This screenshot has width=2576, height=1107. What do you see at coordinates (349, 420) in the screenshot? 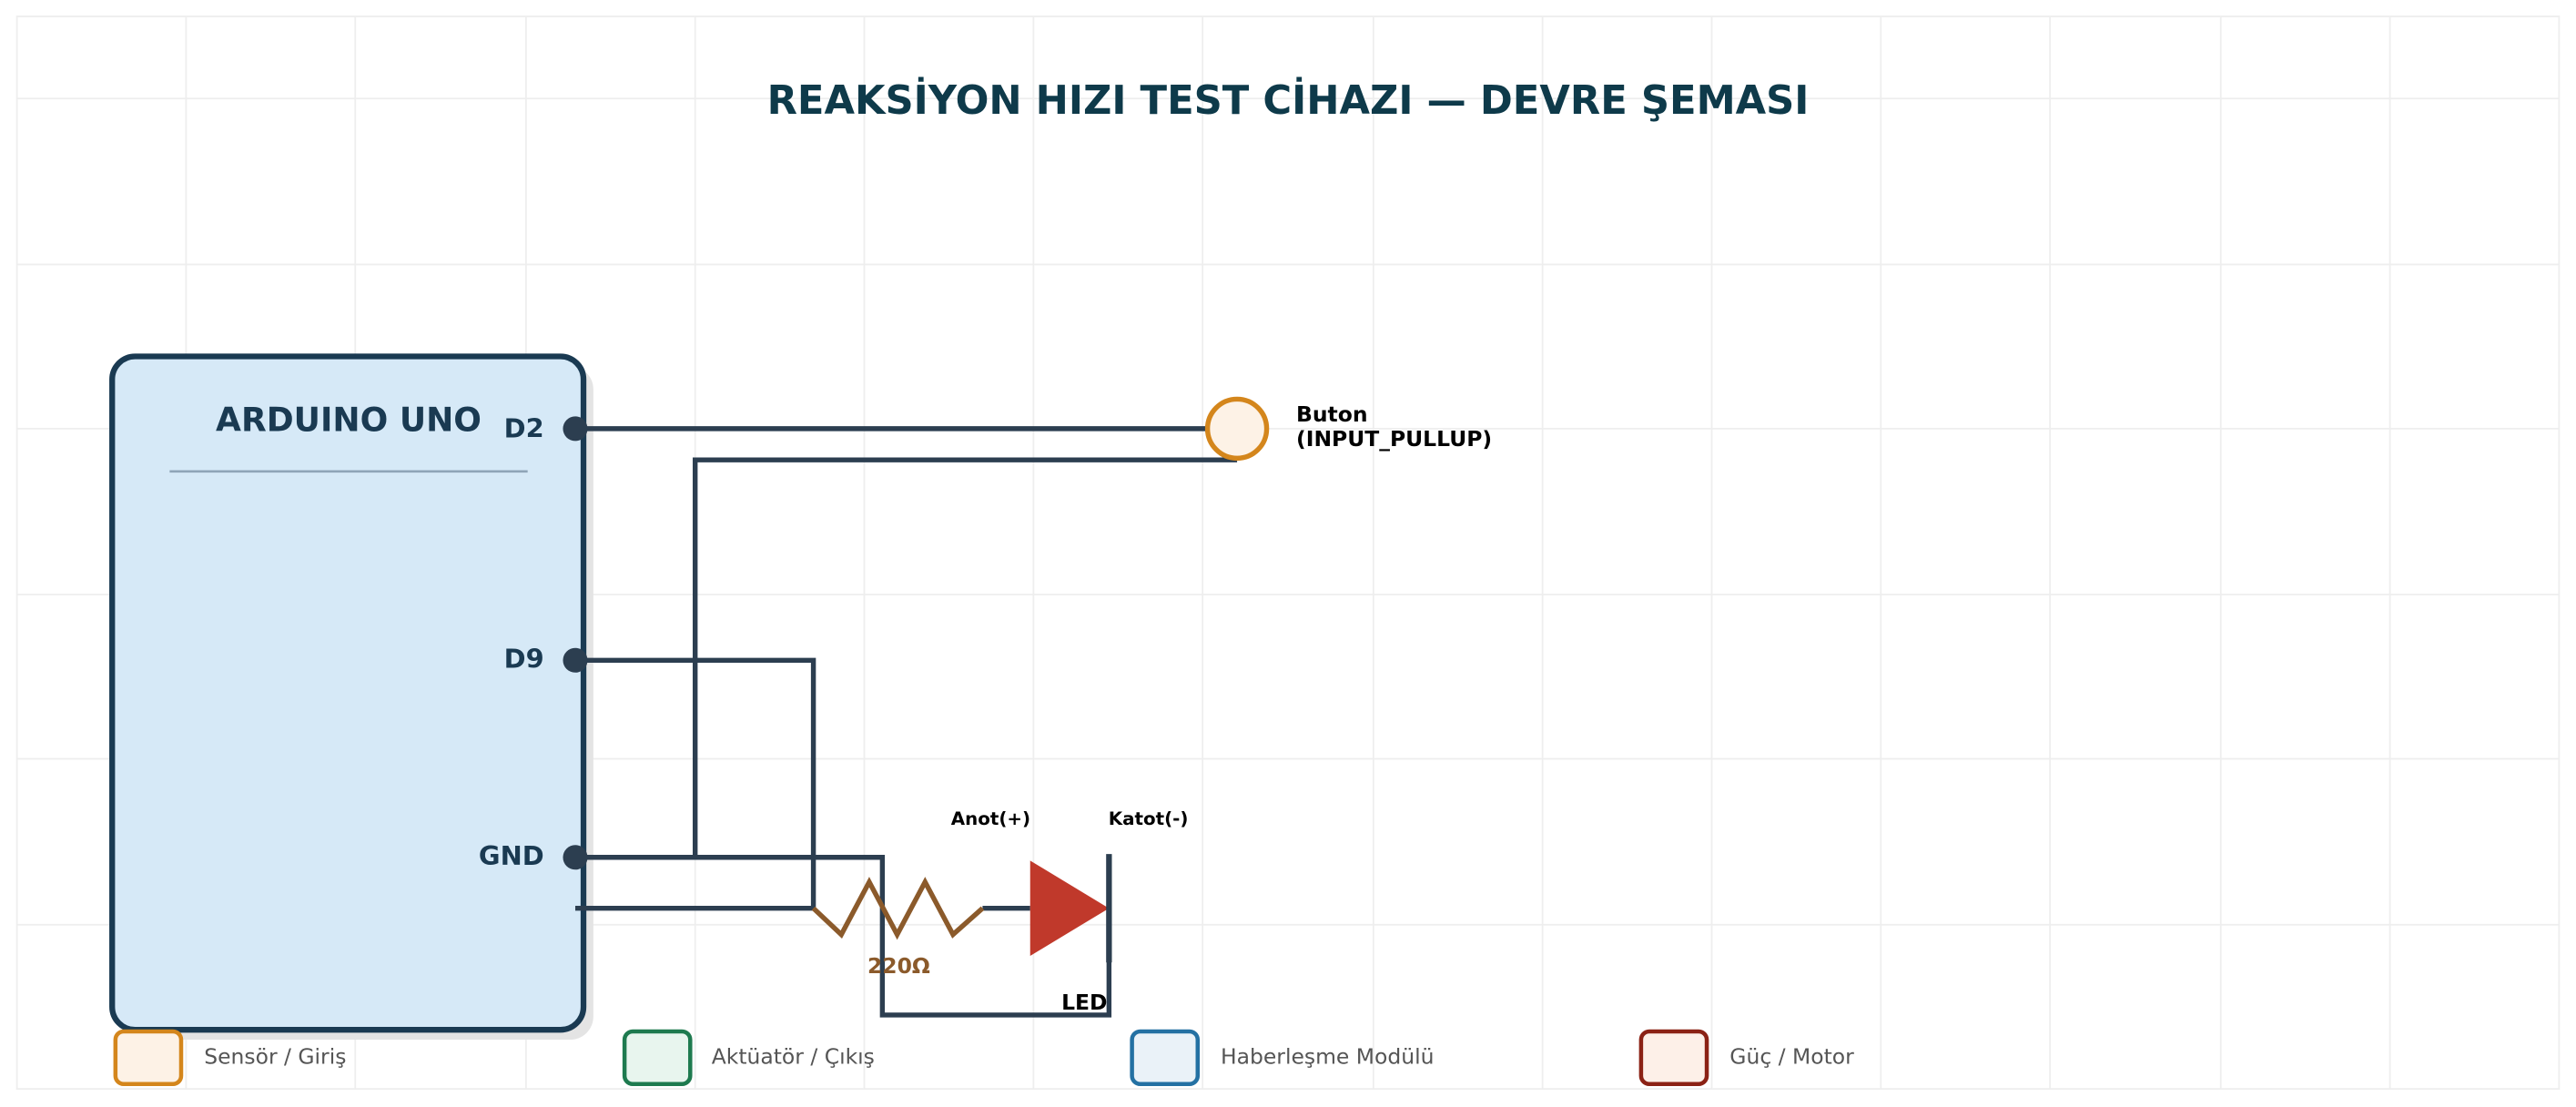
I see `board-label: ARDUINO UNO` at bounding box center [349, 420].